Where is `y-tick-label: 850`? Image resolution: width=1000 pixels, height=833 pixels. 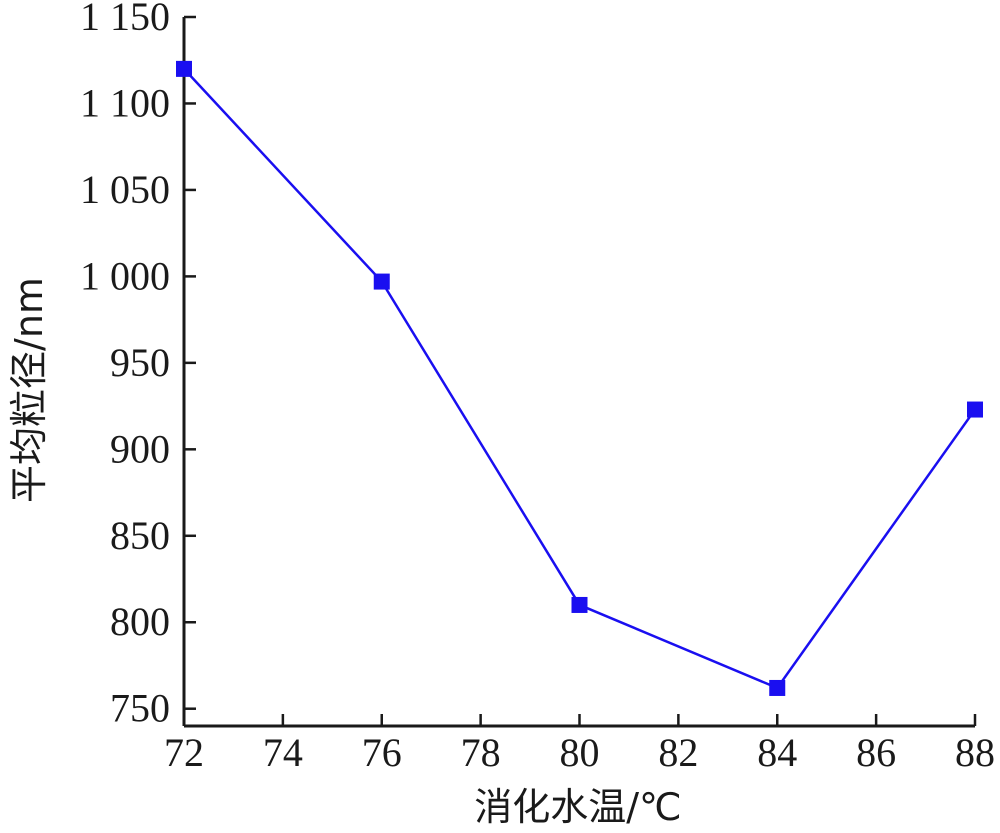
y-tick-label: 850 is located at coordinates (140, 535).